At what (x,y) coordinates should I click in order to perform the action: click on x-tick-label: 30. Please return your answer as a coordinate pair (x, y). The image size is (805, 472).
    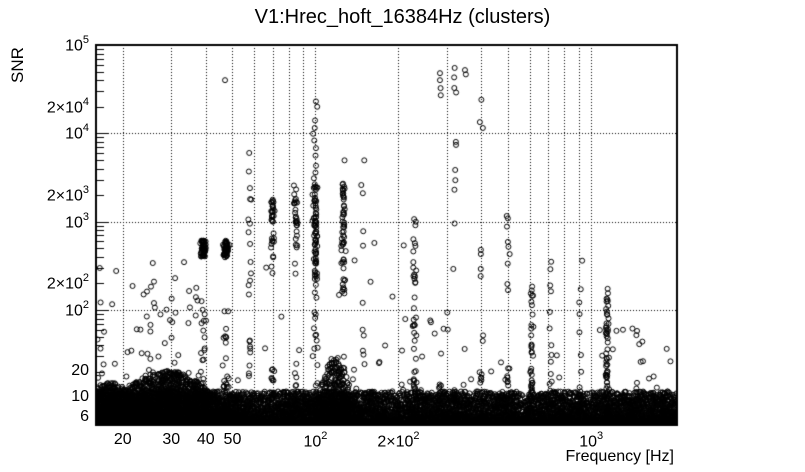
    Looking at the image, I should click on (171, 439).